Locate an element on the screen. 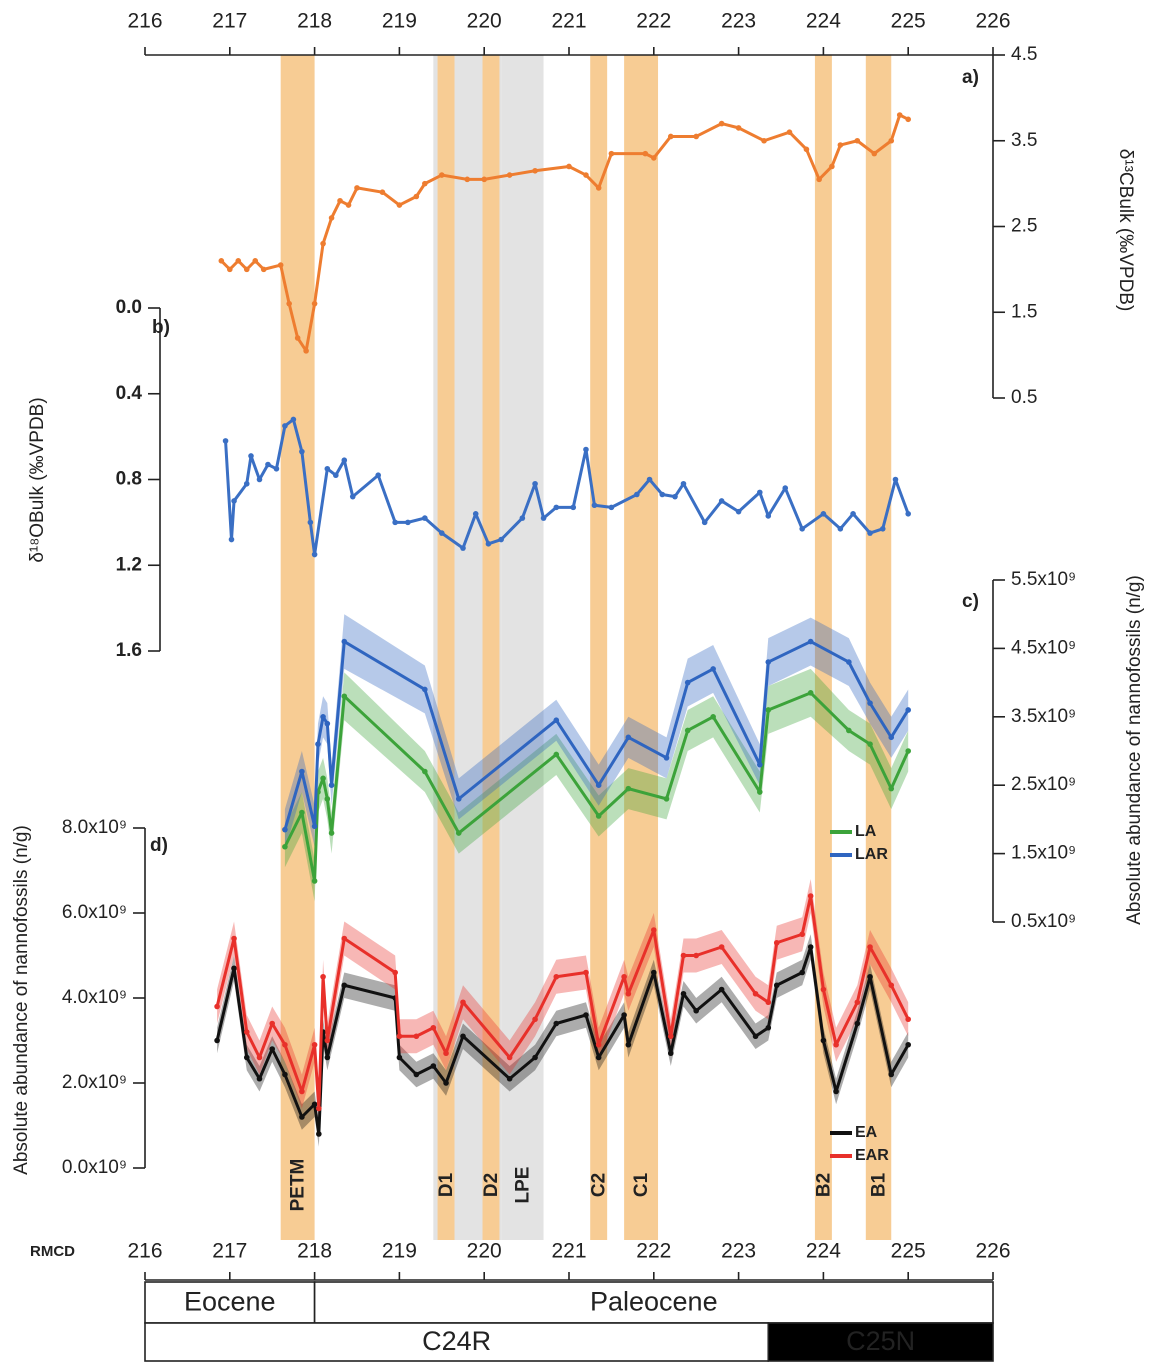  x-tick-label: 223 is located at coordinates (738, 1251).